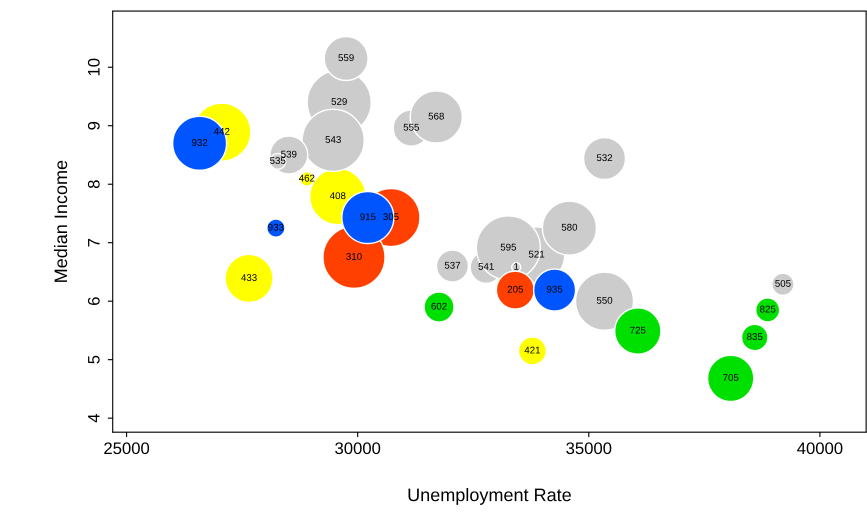 The width and height of the screenshot is (867, 529). I want to click on x-tick-label: 35000, so click(589, 448).